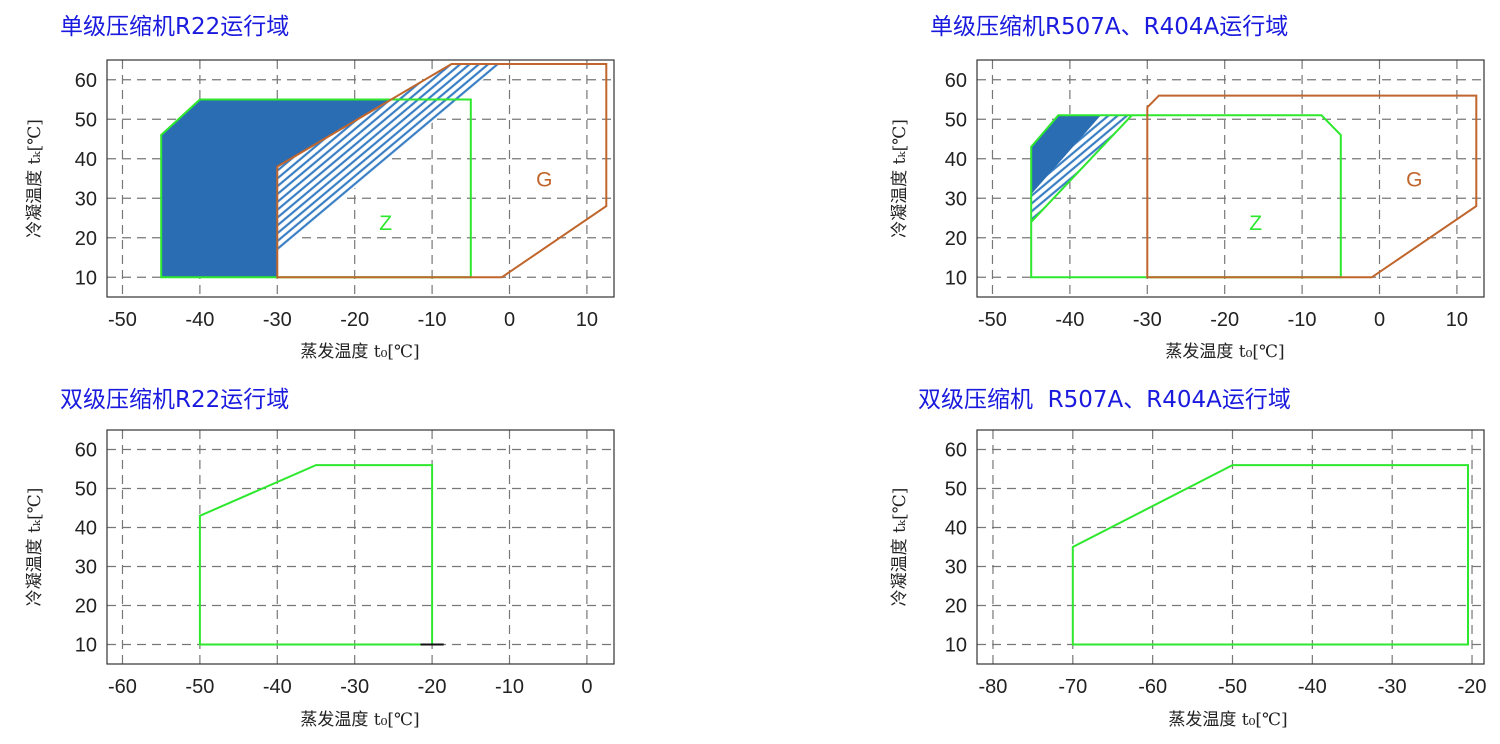  I want to click on x-tick-label: -70, so click(1072, 687).